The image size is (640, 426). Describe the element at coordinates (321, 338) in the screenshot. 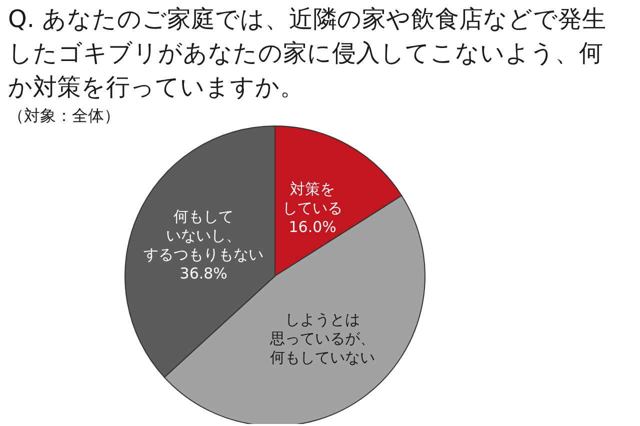

I see `slice-label: しようとは思っているが、何もしていない` at that location.